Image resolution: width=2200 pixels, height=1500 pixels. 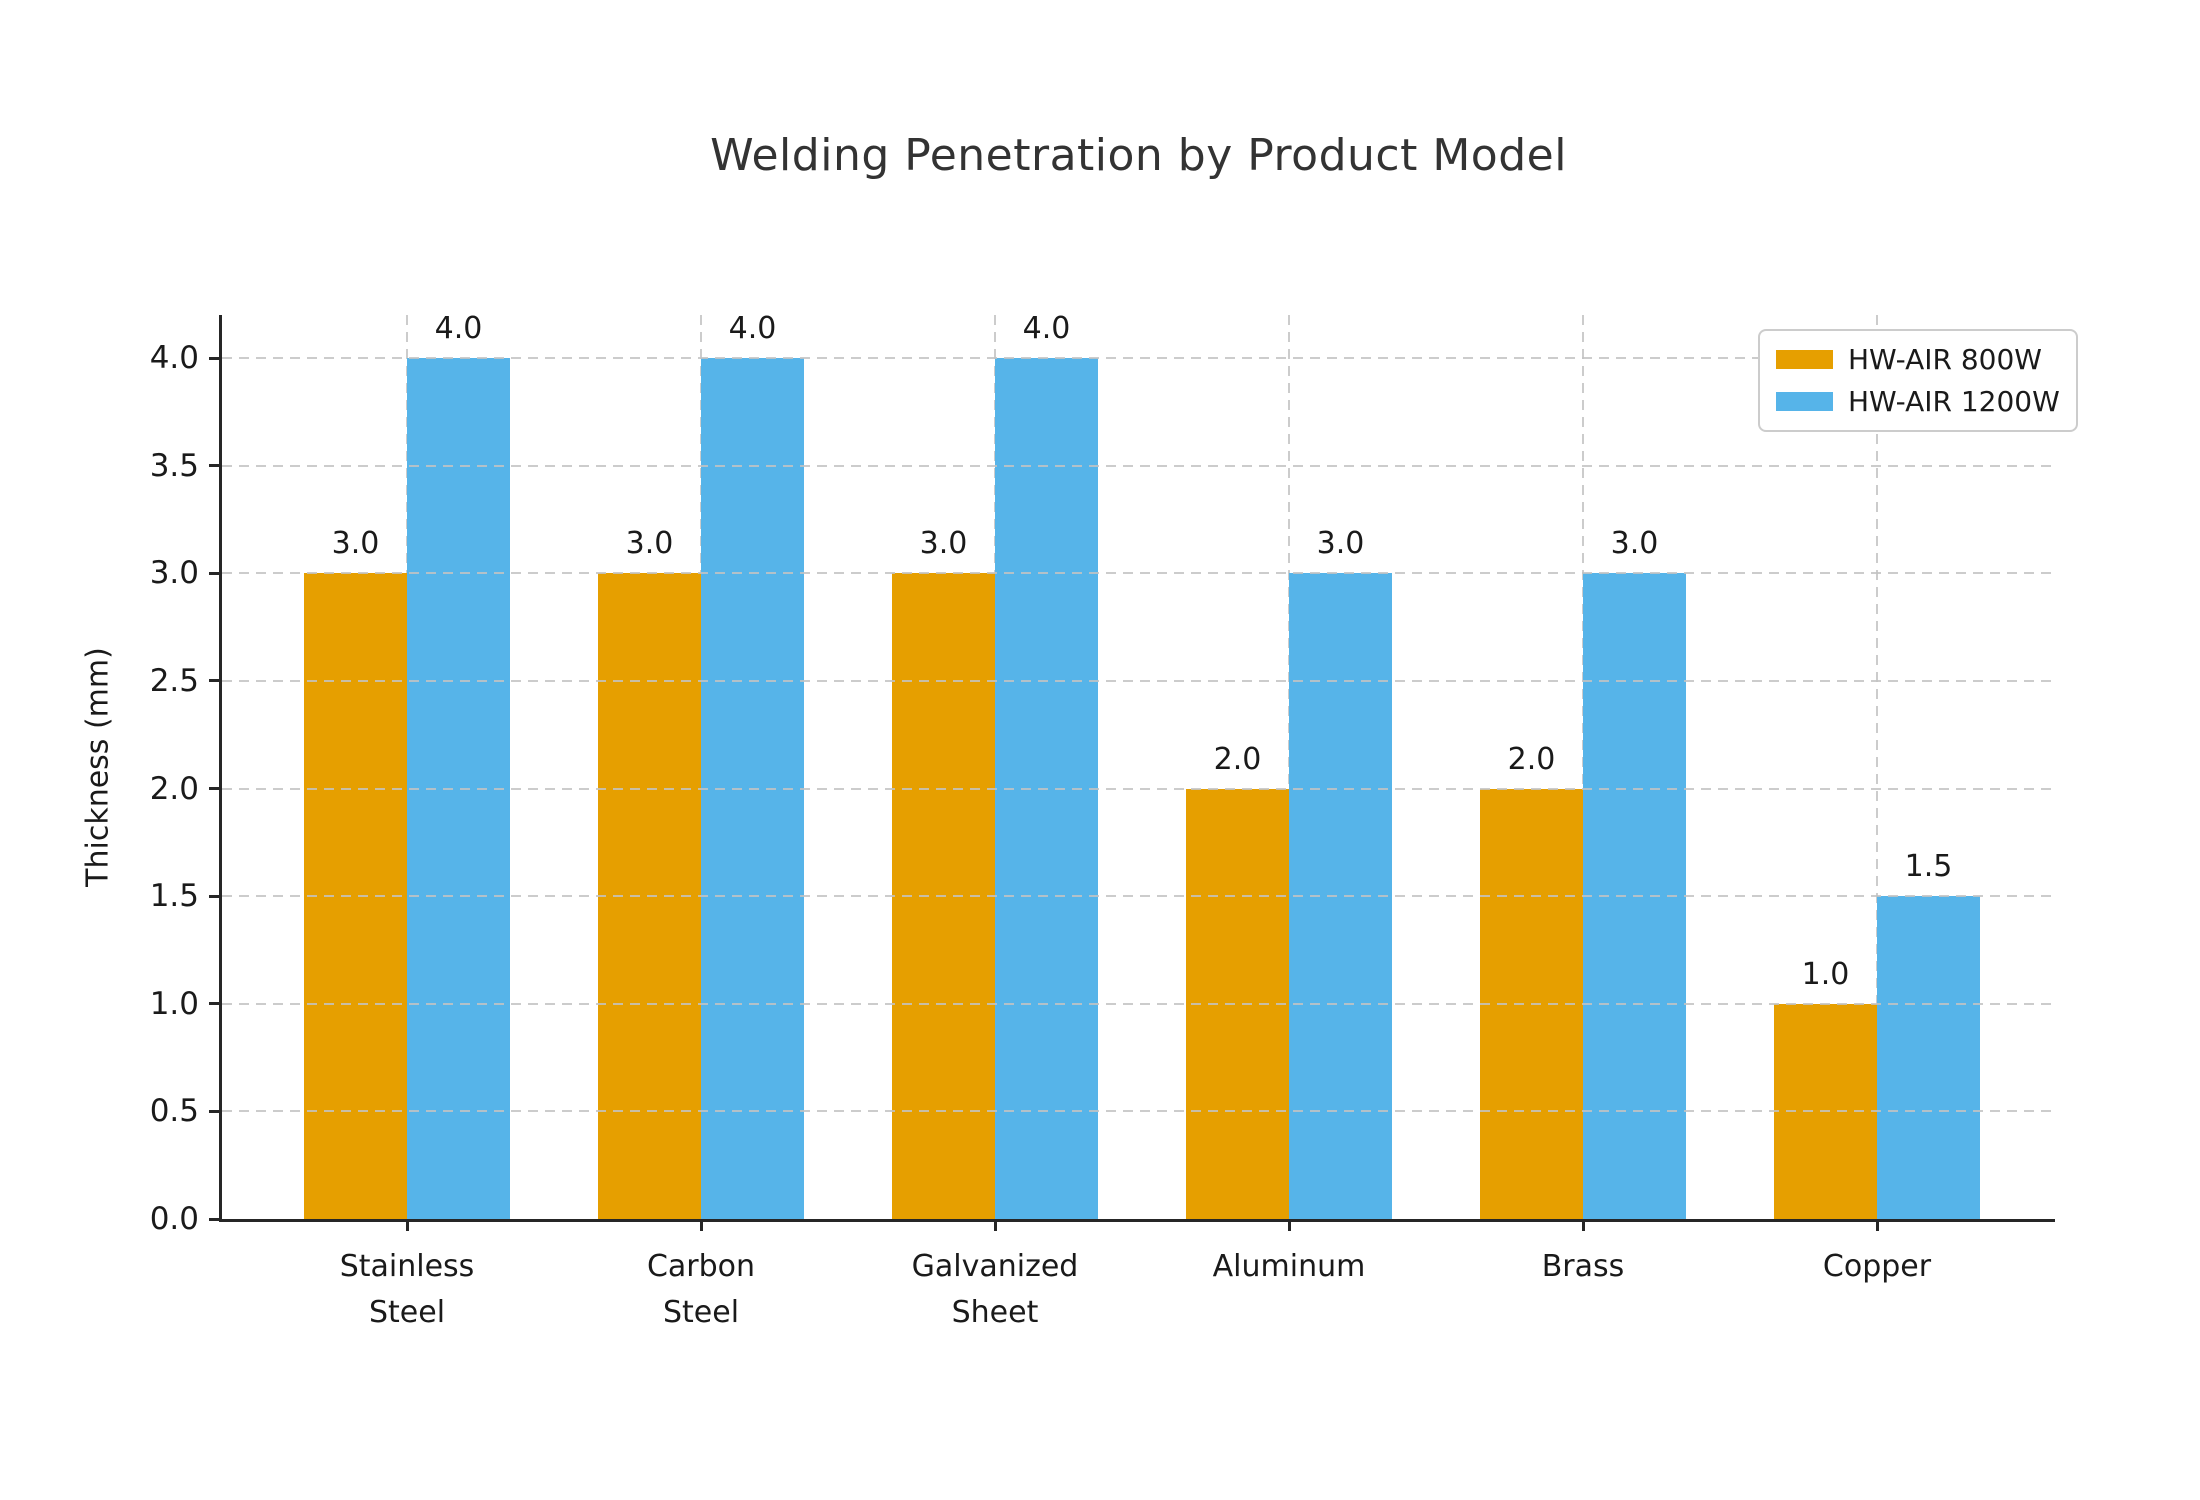 What do you see at coordinates (1804, 359) in the screenshot?
I see `legend-swatch-800w` at bounding box center [1804, 359].